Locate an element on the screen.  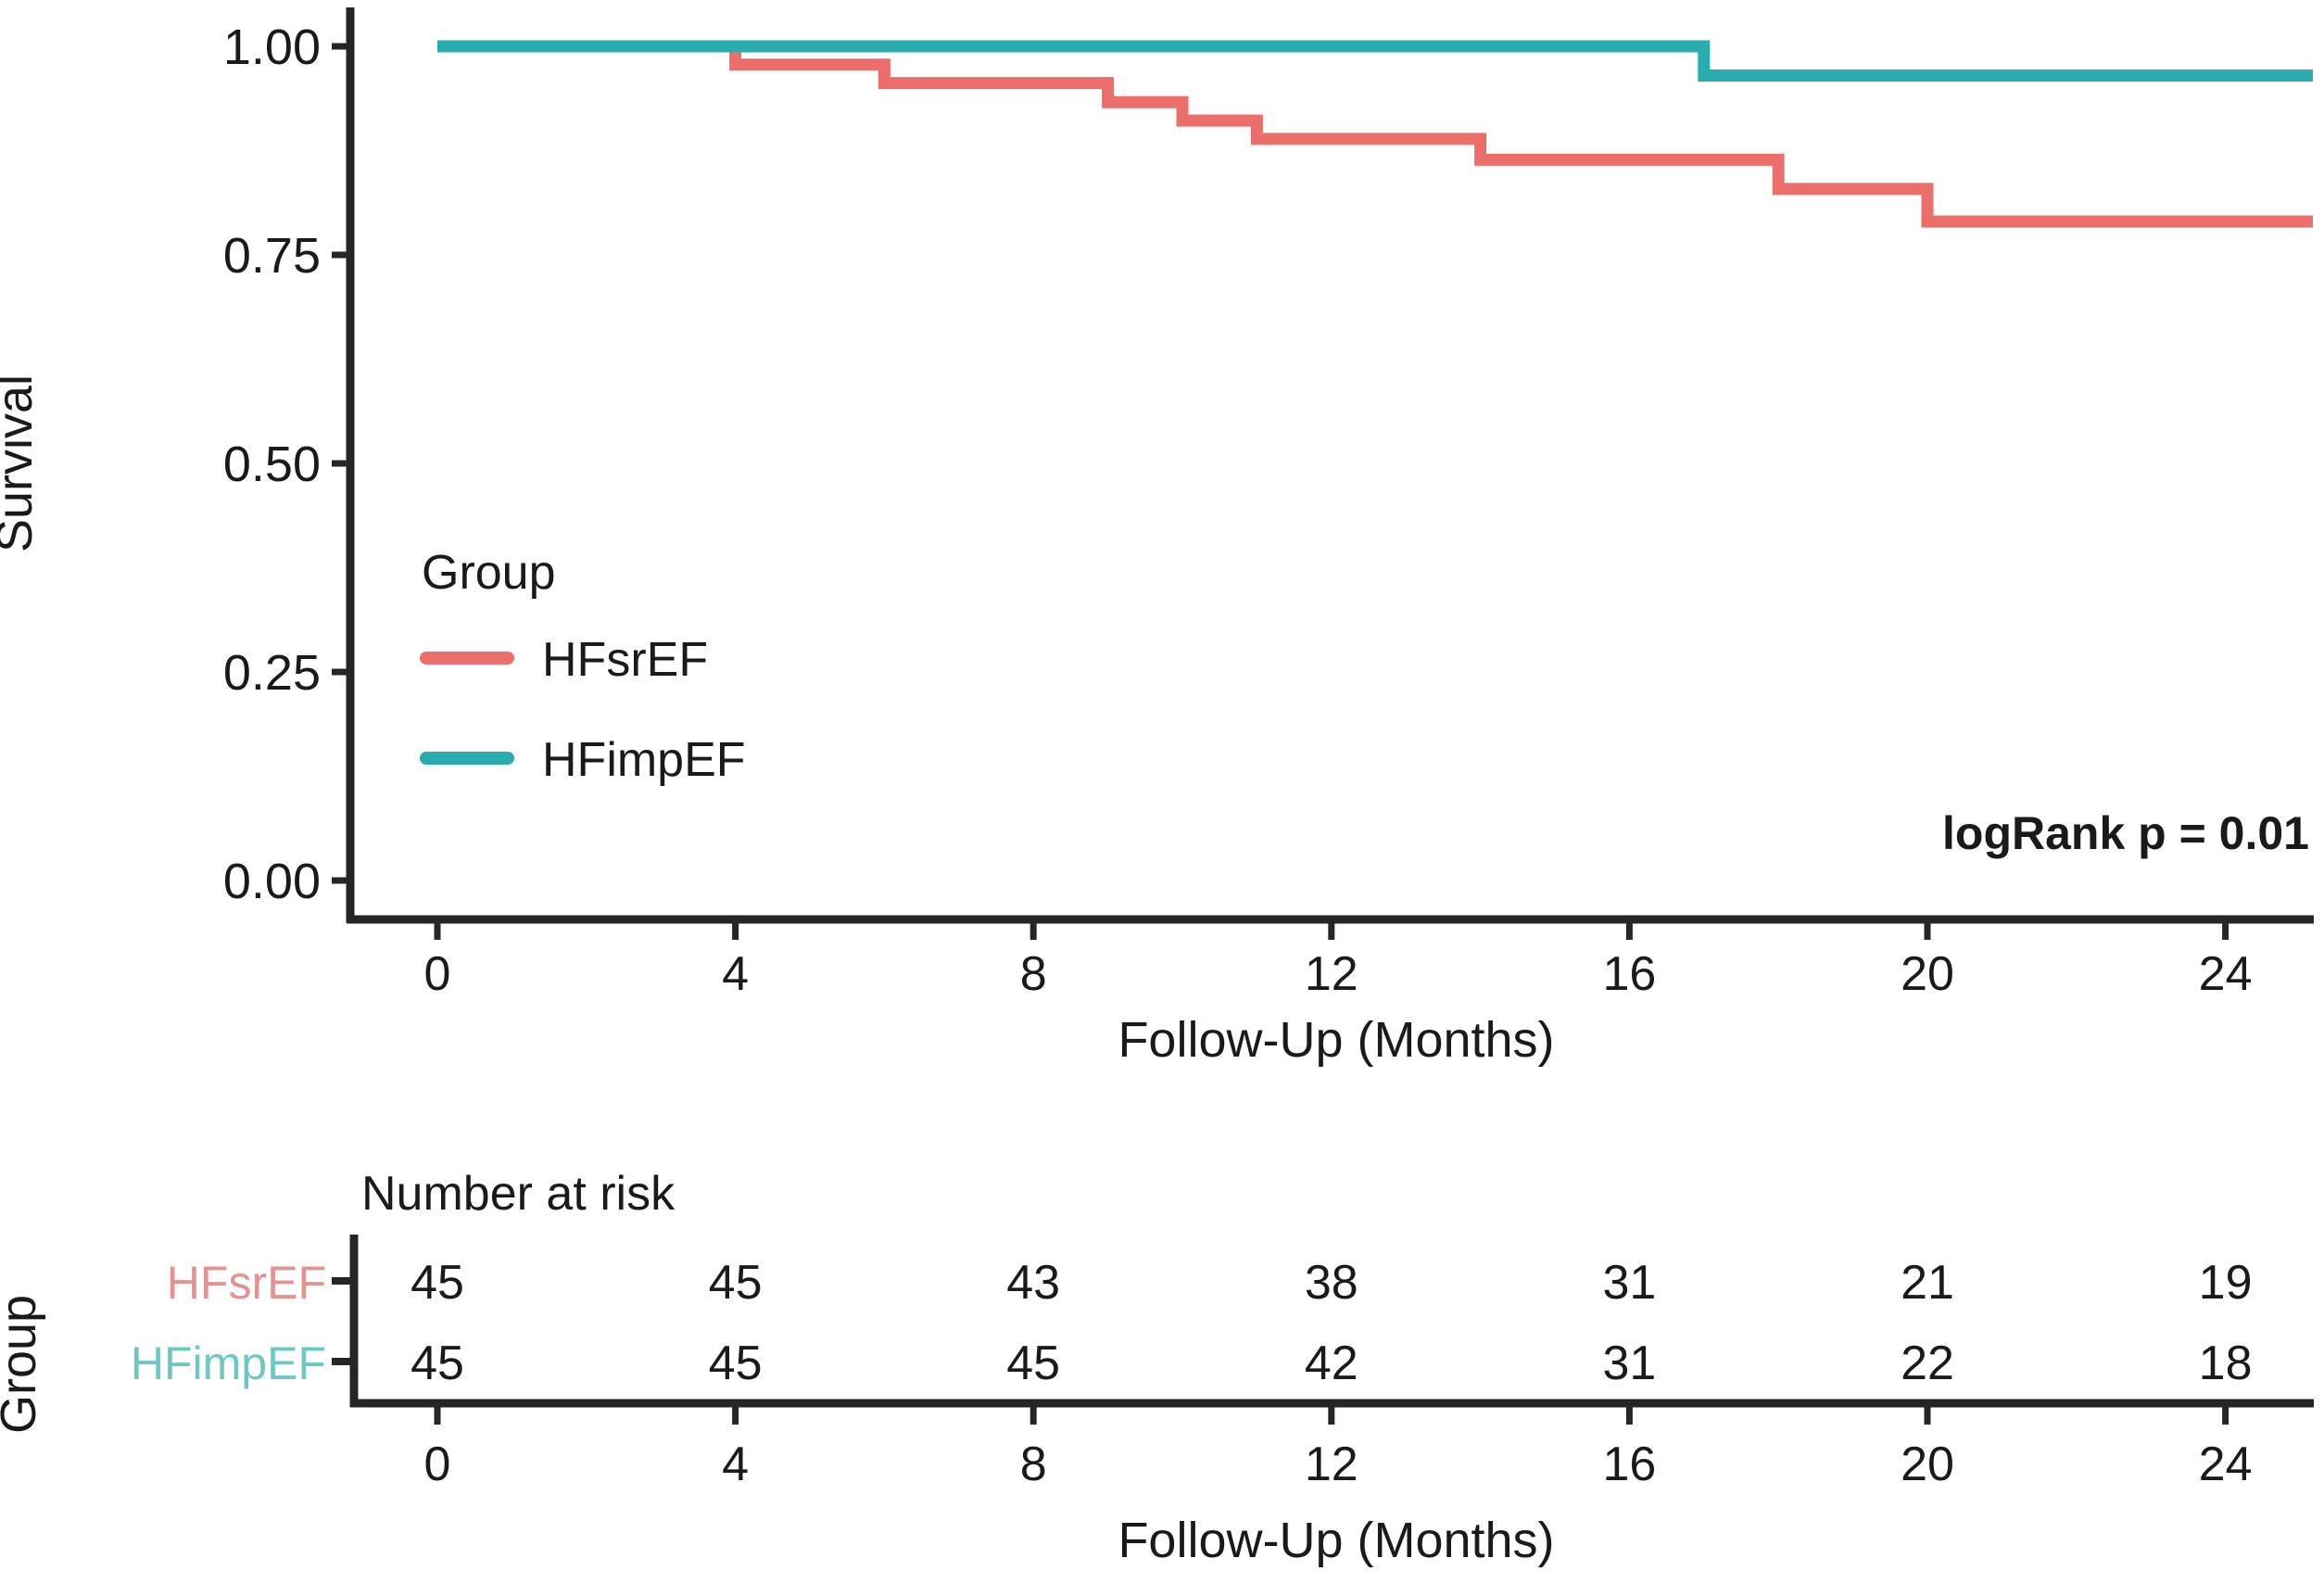
risk-value: 38 is located at coordinates (1331, 1283).